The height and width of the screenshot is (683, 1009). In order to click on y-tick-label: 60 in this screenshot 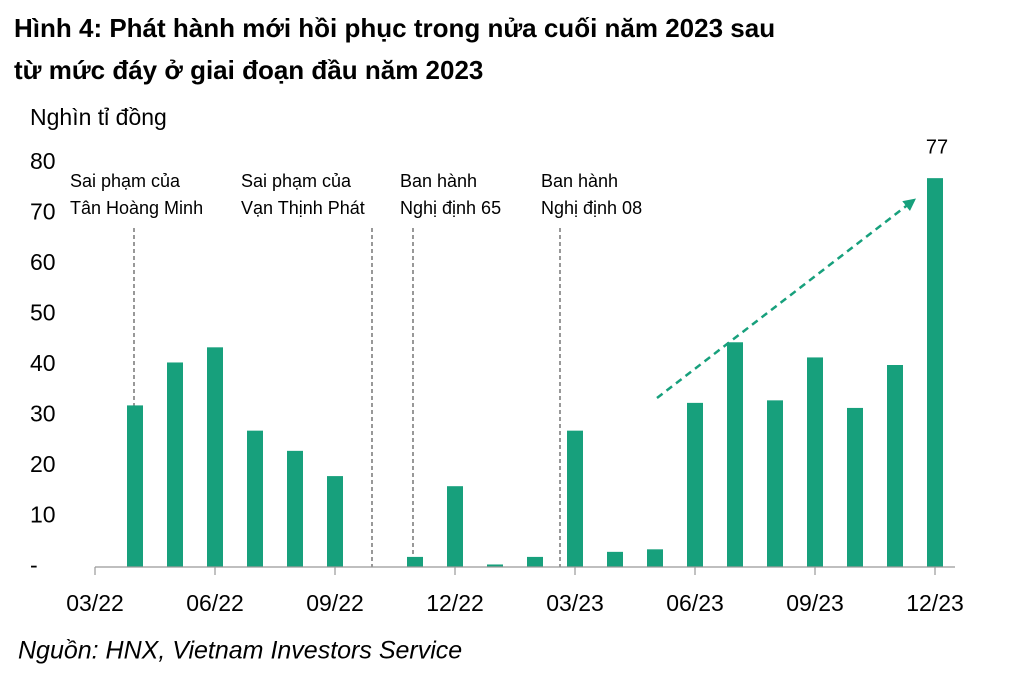, I will do `click(43, 262)`.